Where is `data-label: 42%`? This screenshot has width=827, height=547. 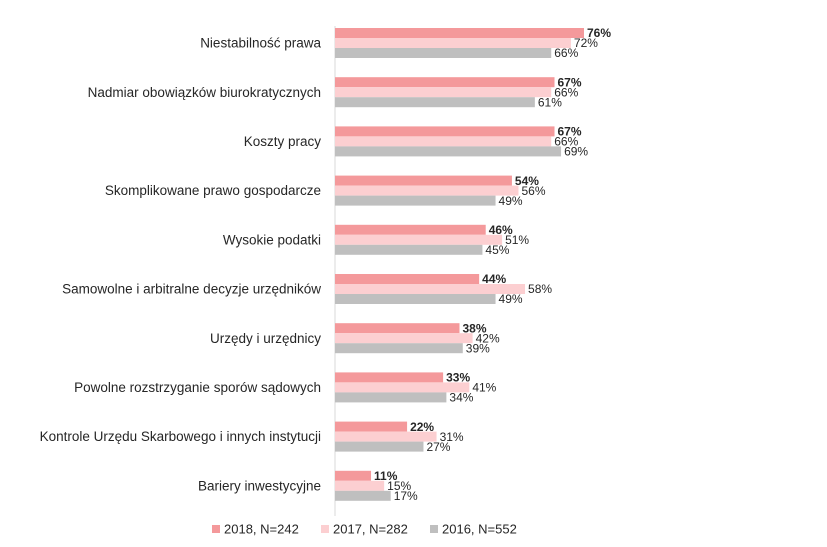
data-label: 42% is located at coordinates (488, 338).